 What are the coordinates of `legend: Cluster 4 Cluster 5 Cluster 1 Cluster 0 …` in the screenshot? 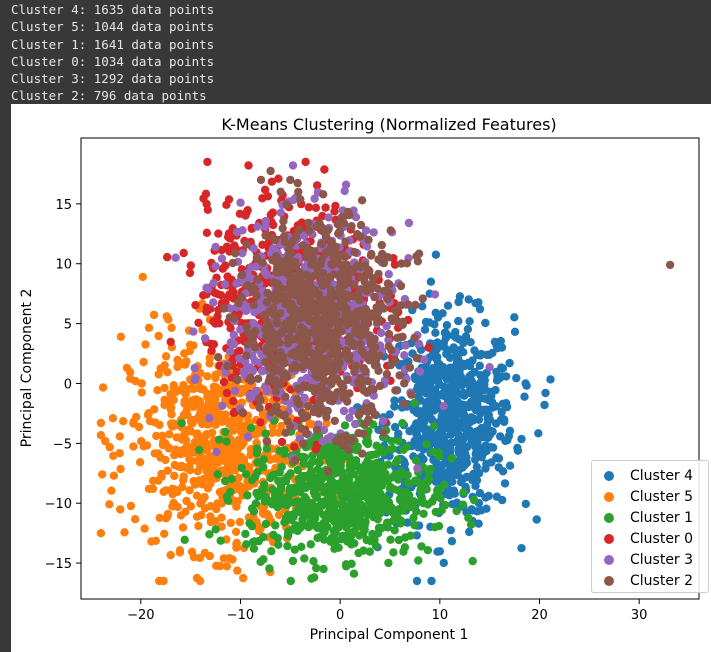 It's located at (650, 526).